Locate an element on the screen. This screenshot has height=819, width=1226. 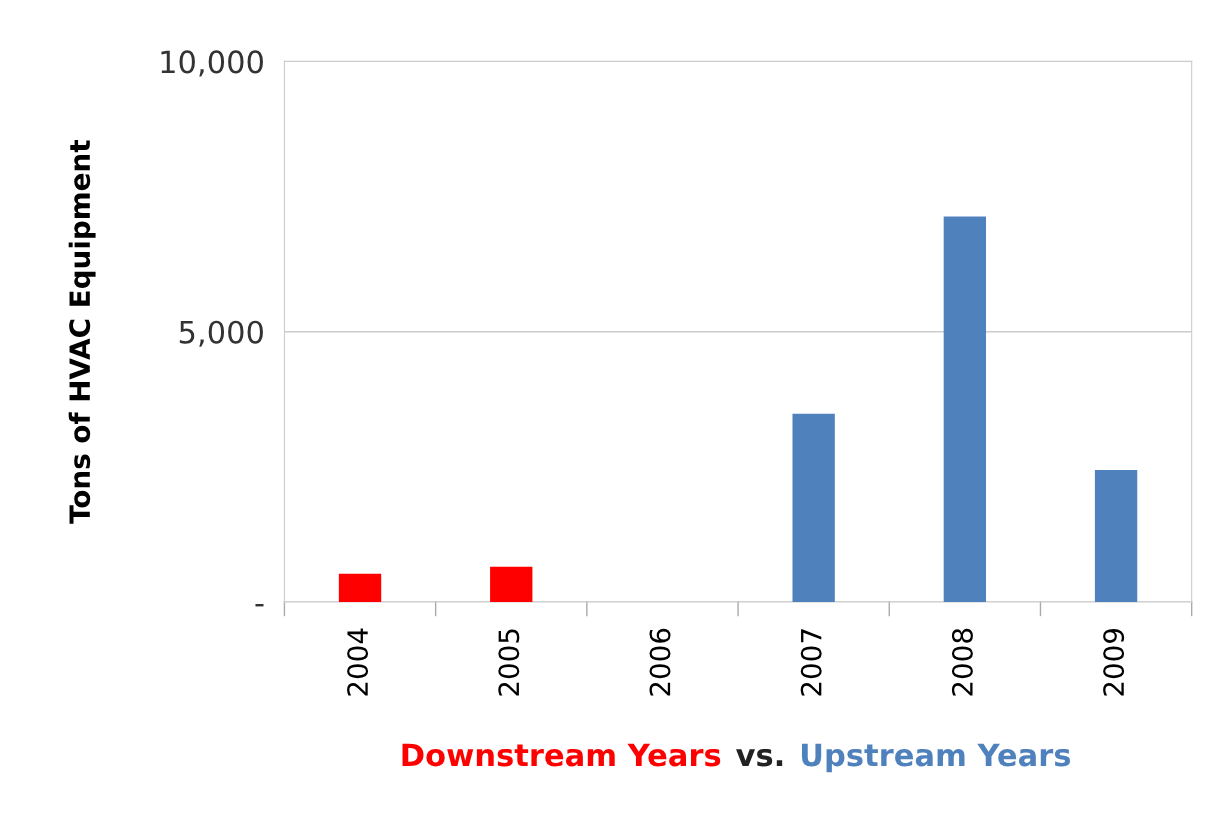
y-tick-label: 10,000 is located at coordinates (212, 63).